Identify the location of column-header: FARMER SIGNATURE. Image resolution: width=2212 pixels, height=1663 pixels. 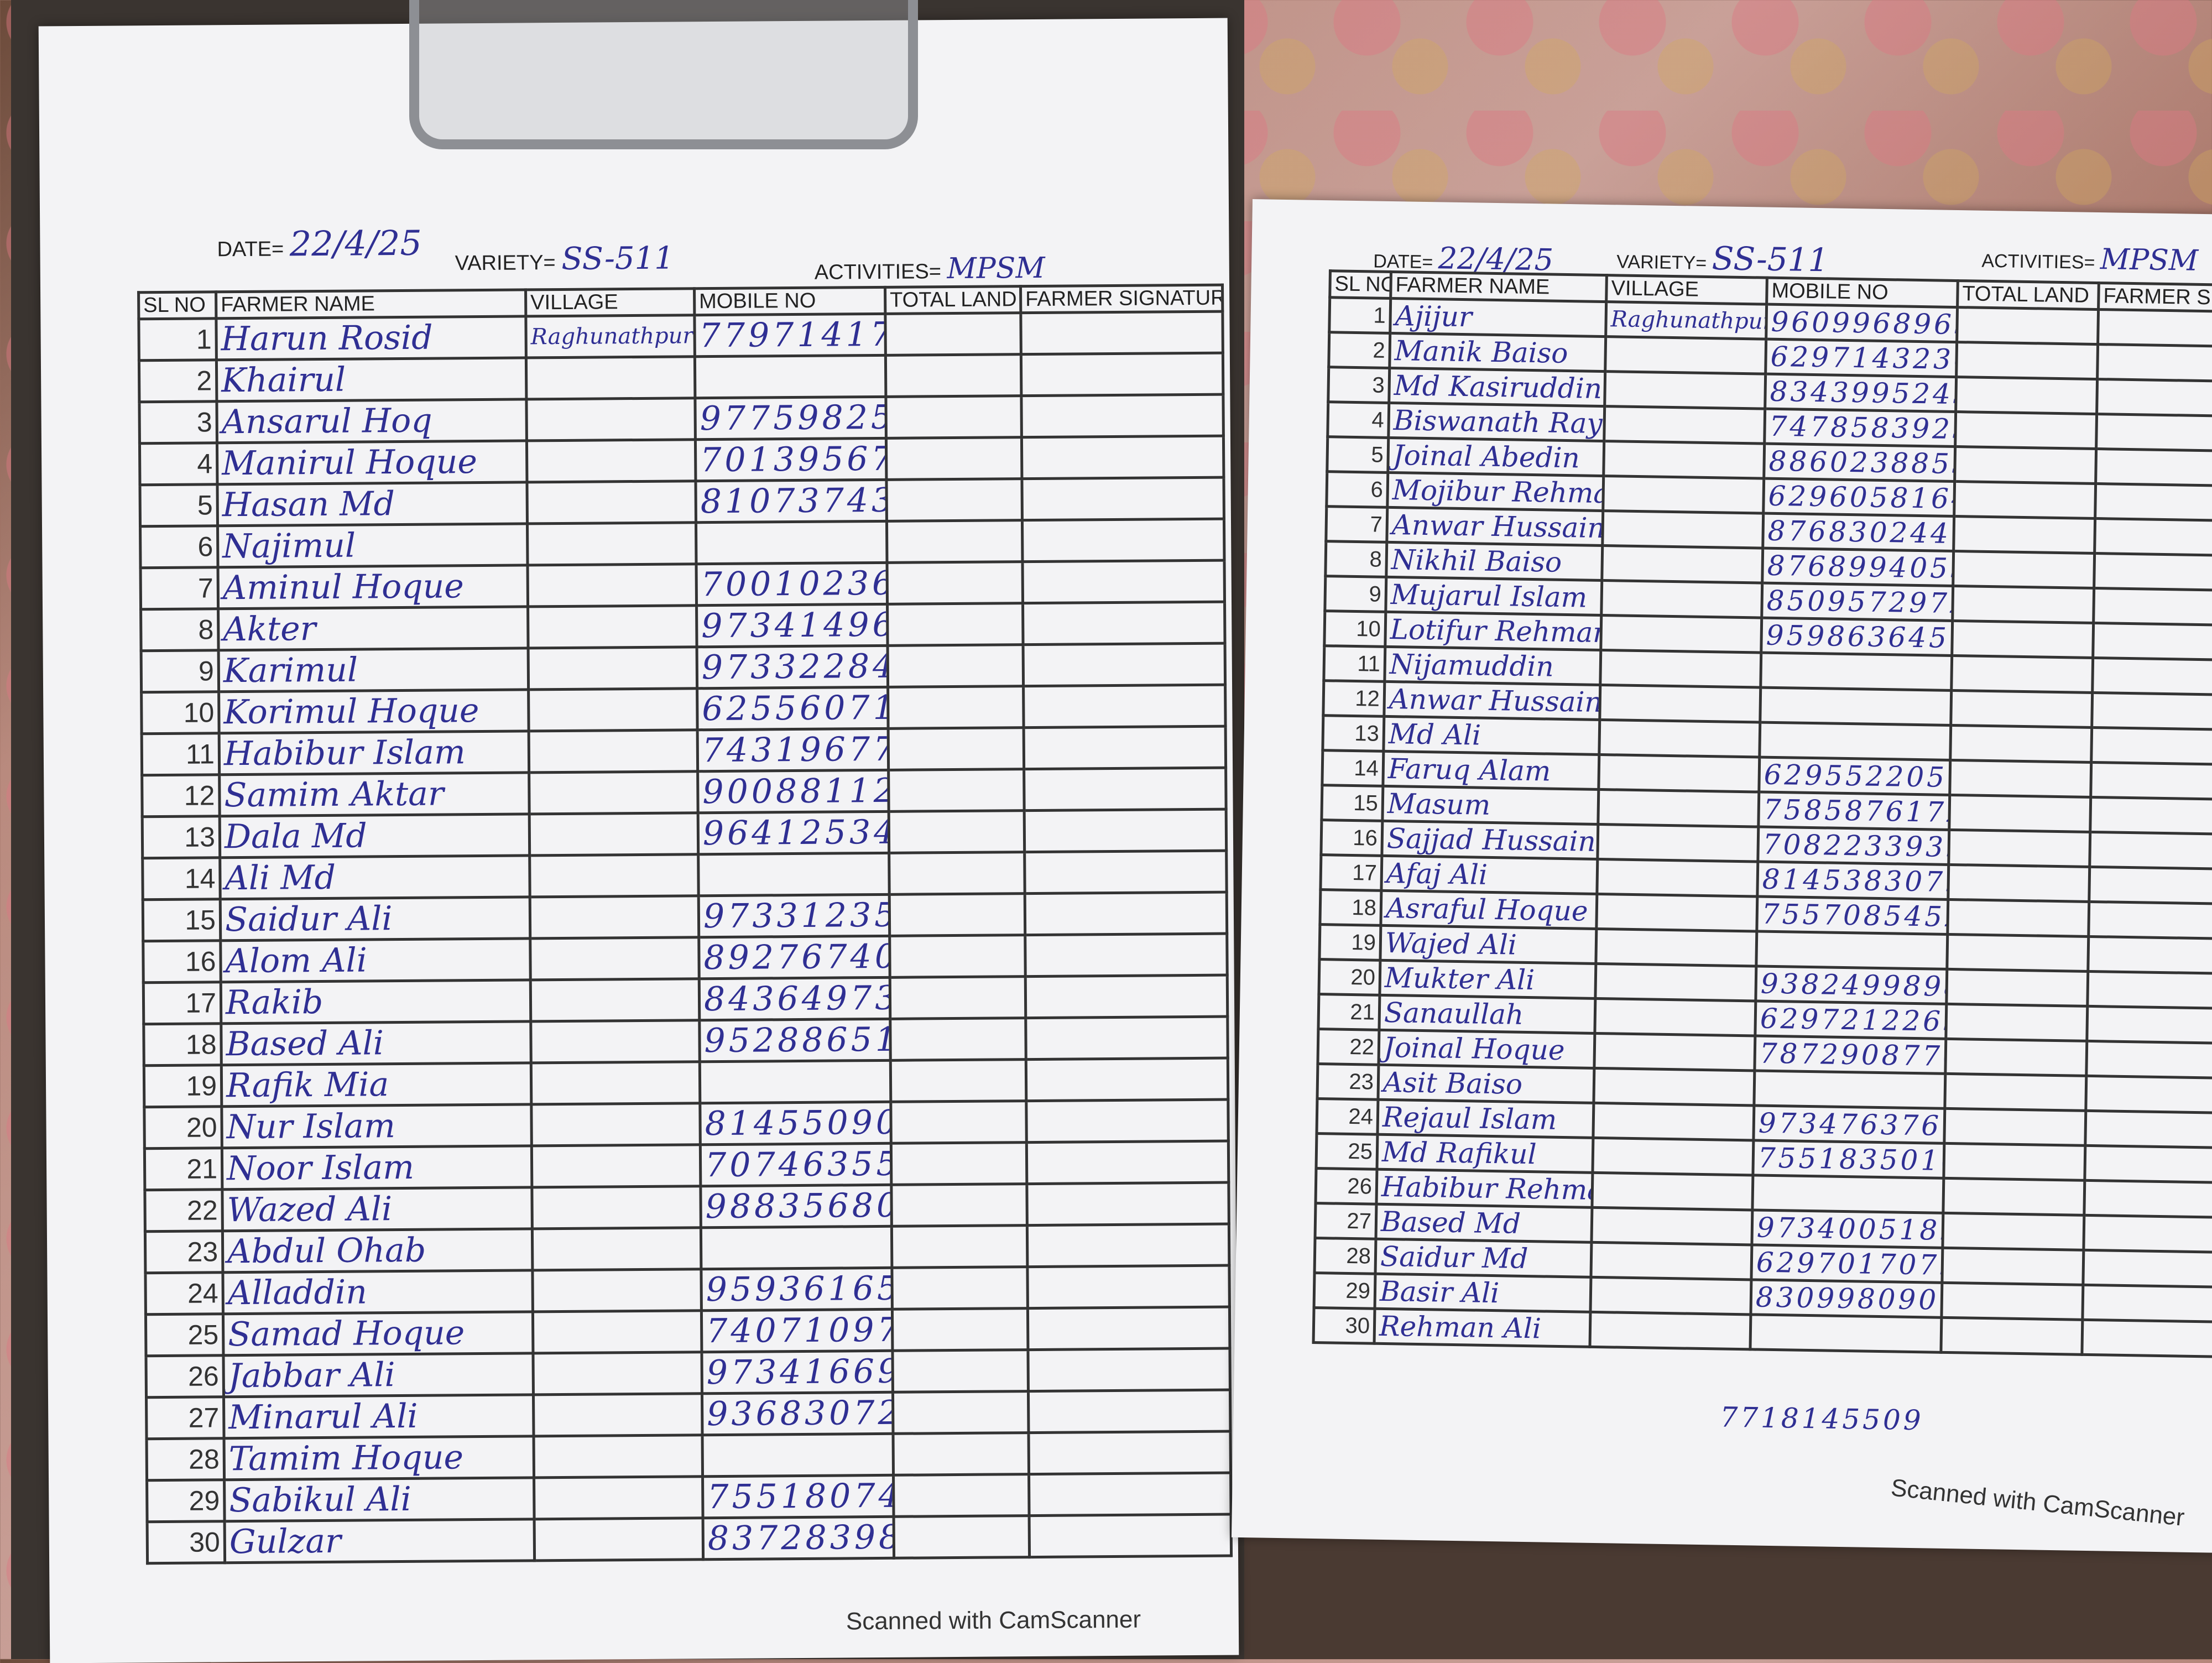
(2156, 297).